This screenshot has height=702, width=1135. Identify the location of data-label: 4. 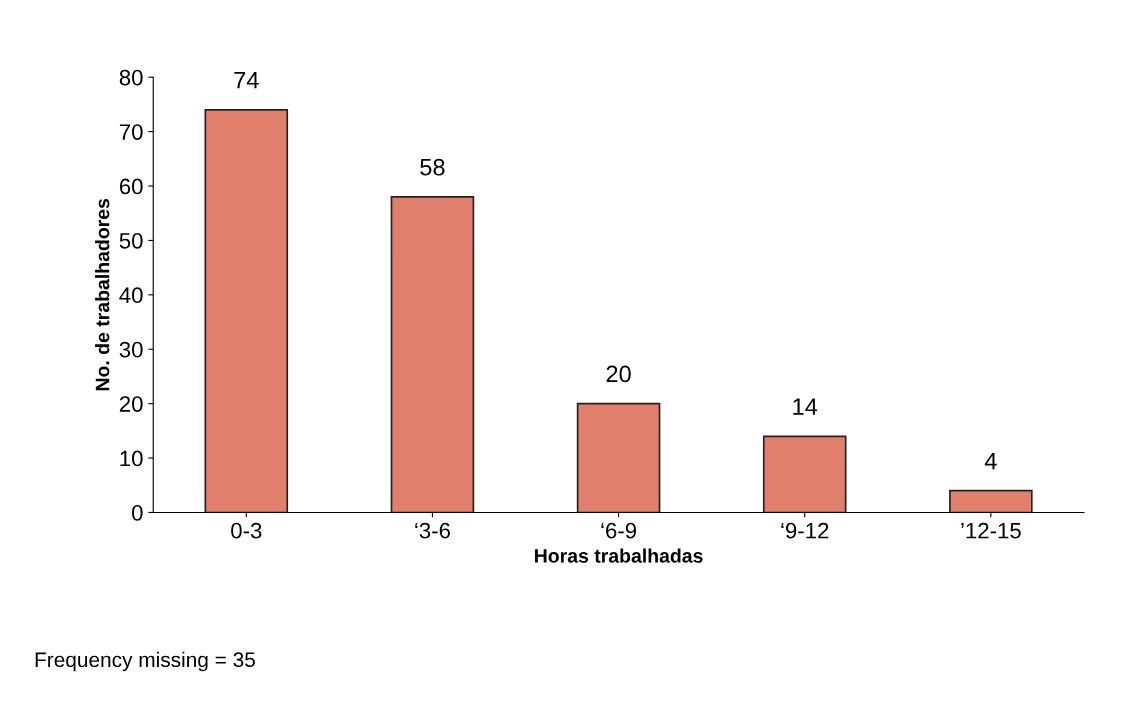
(990, 461).